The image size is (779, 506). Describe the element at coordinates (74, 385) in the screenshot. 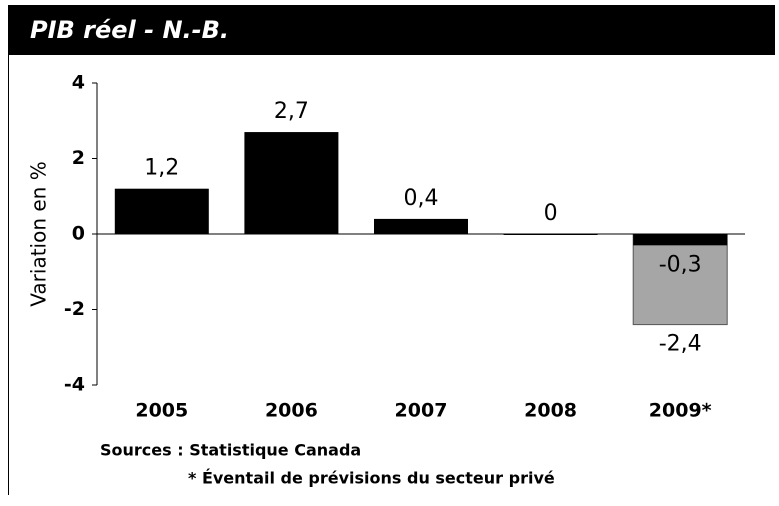

I see `y-tick-label: -4` at that location.